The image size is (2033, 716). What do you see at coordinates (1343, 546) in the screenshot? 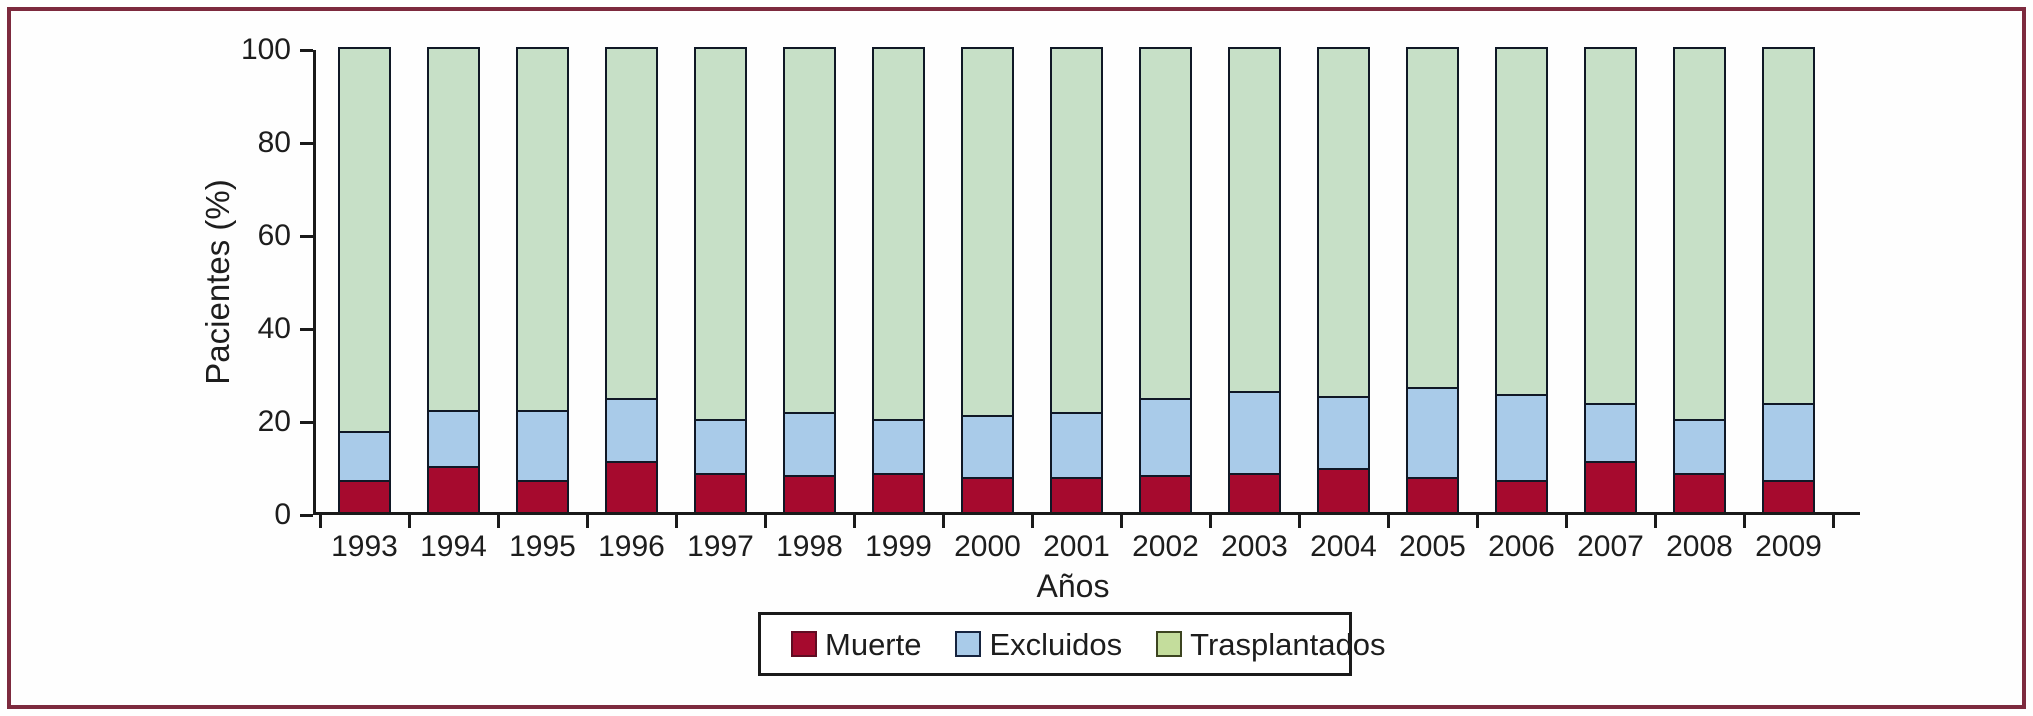
I see `x-tick-label-2004: 2004` at bounding box center [1343, 546].